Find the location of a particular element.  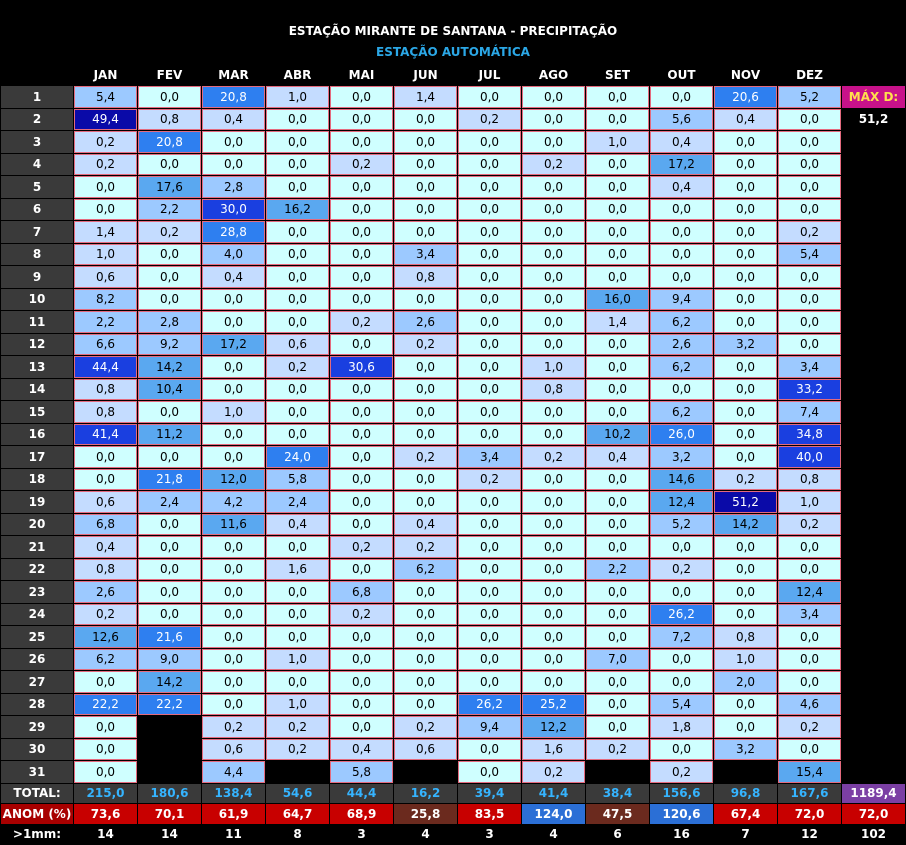

month-header: JUN is located at coordinates (425, 75).